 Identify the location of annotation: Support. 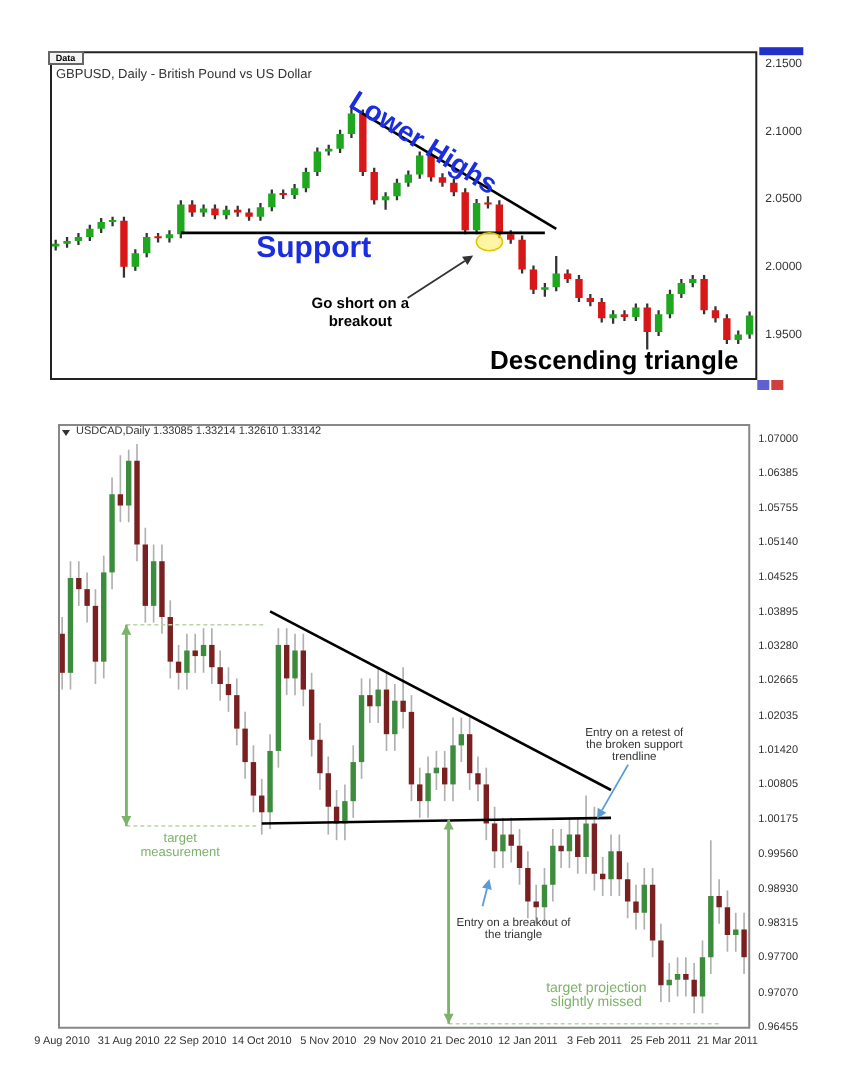
(314, 247).